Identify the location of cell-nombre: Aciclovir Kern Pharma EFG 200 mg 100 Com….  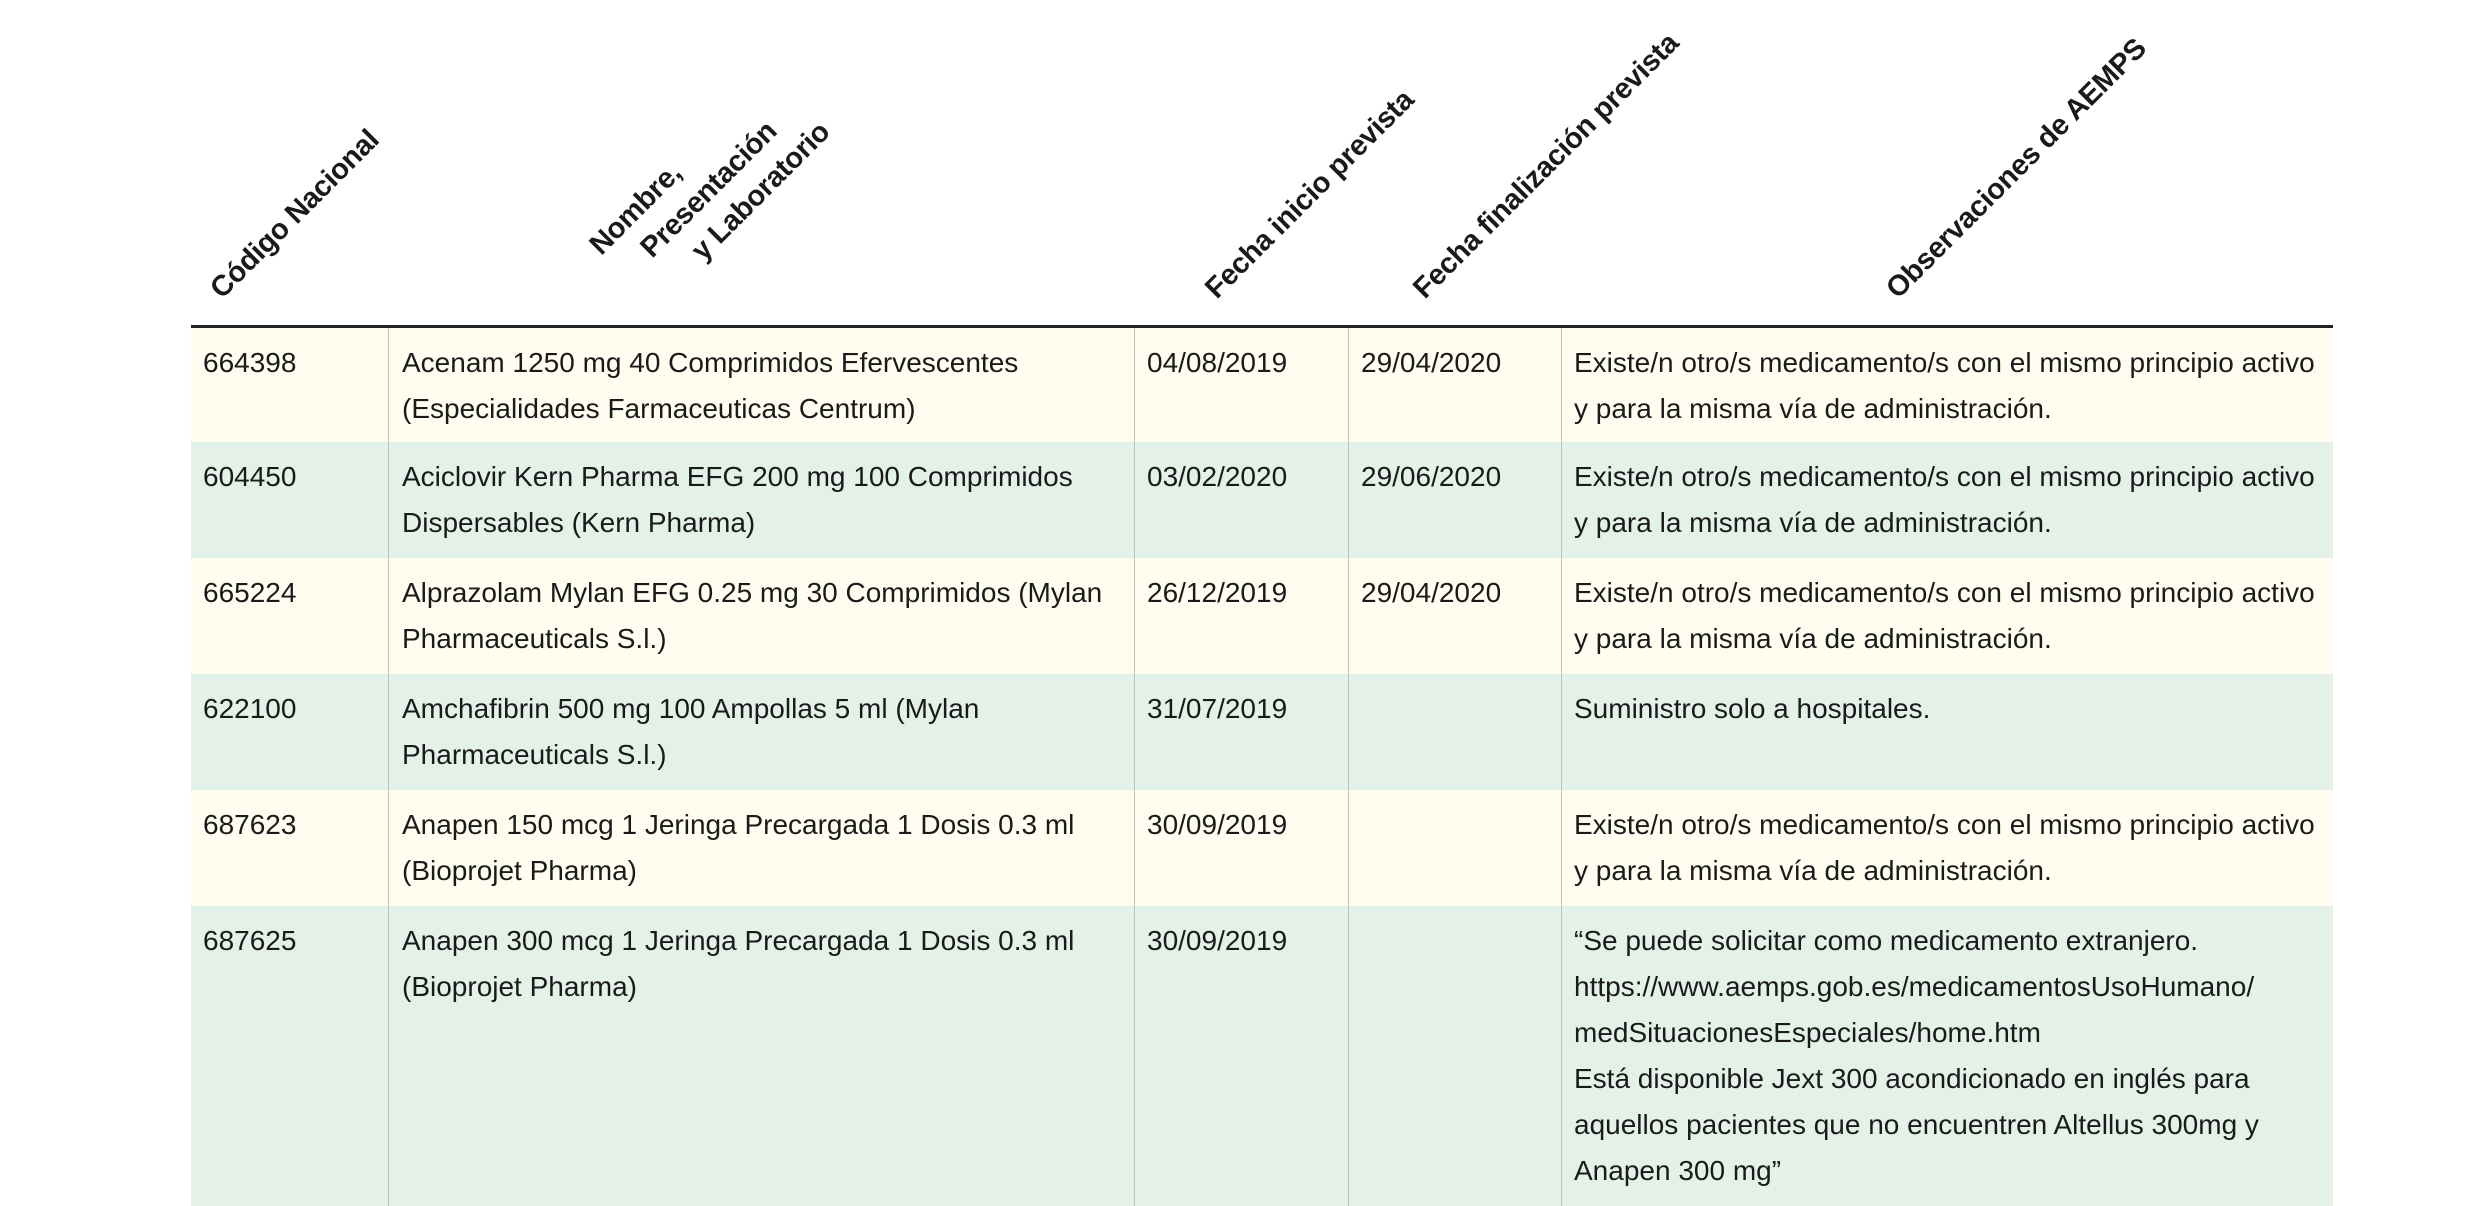
(762, 500).